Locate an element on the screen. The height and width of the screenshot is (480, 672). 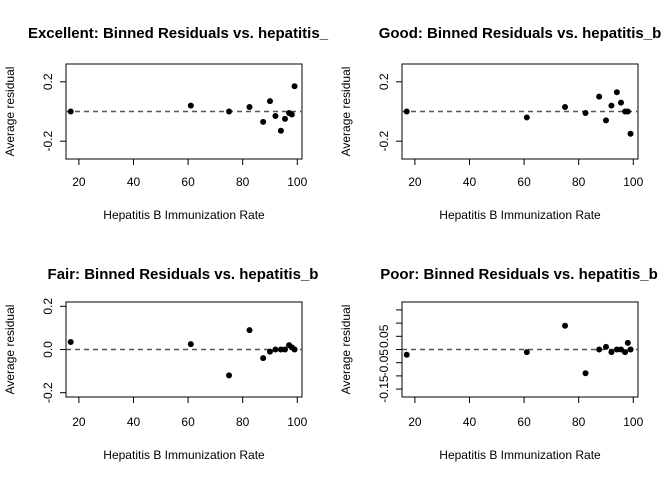
panel-title: Poor: Binned Residuals vs. hepatitis_b is located at coordinates (519, 274).